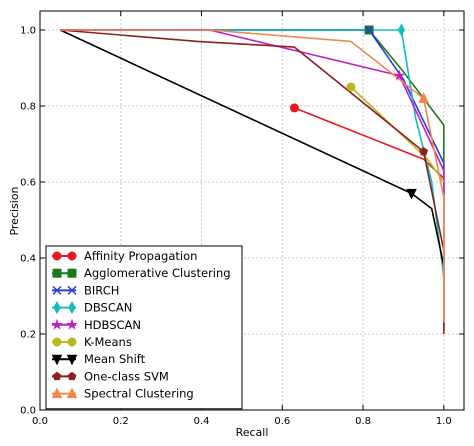 This screenshot has height=446, width=474. I want to click on y-tick-label: 0.8, so click(28, 107).